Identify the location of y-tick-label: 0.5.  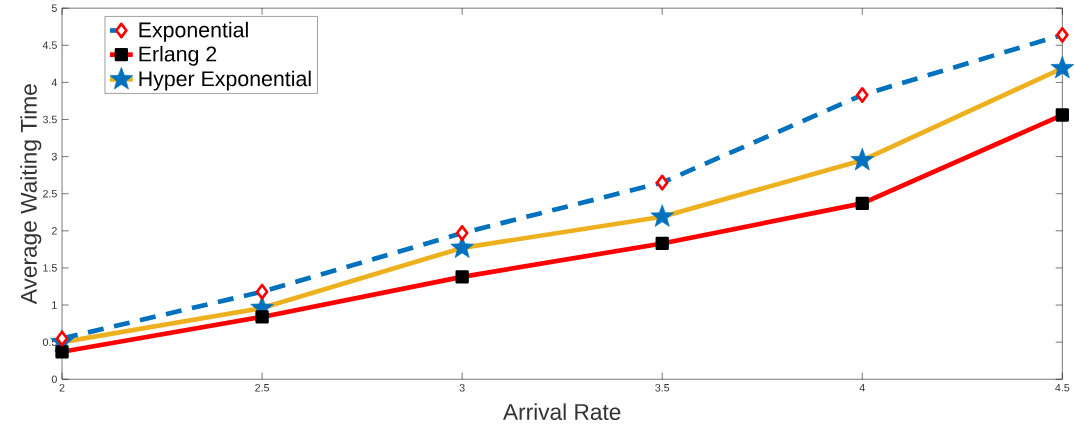
(49, 342).